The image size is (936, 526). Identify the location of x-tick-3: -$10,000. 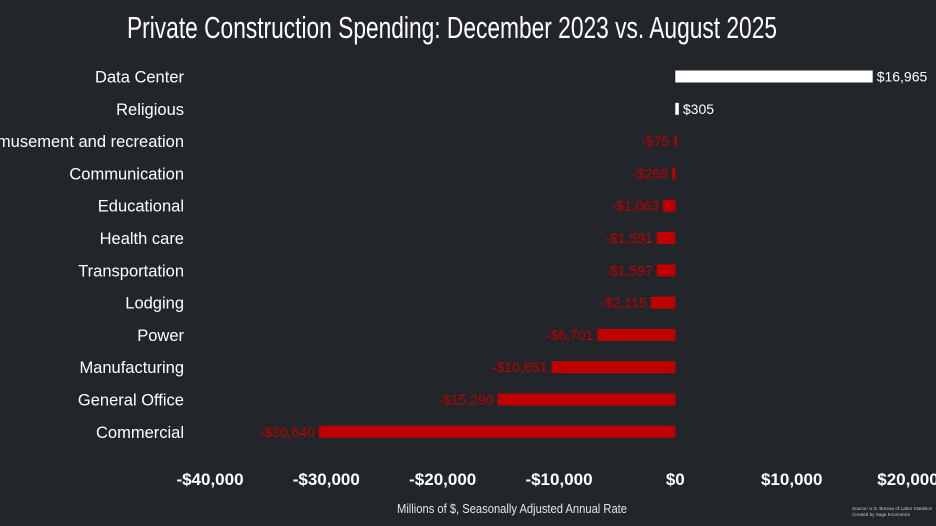
(558, 479).